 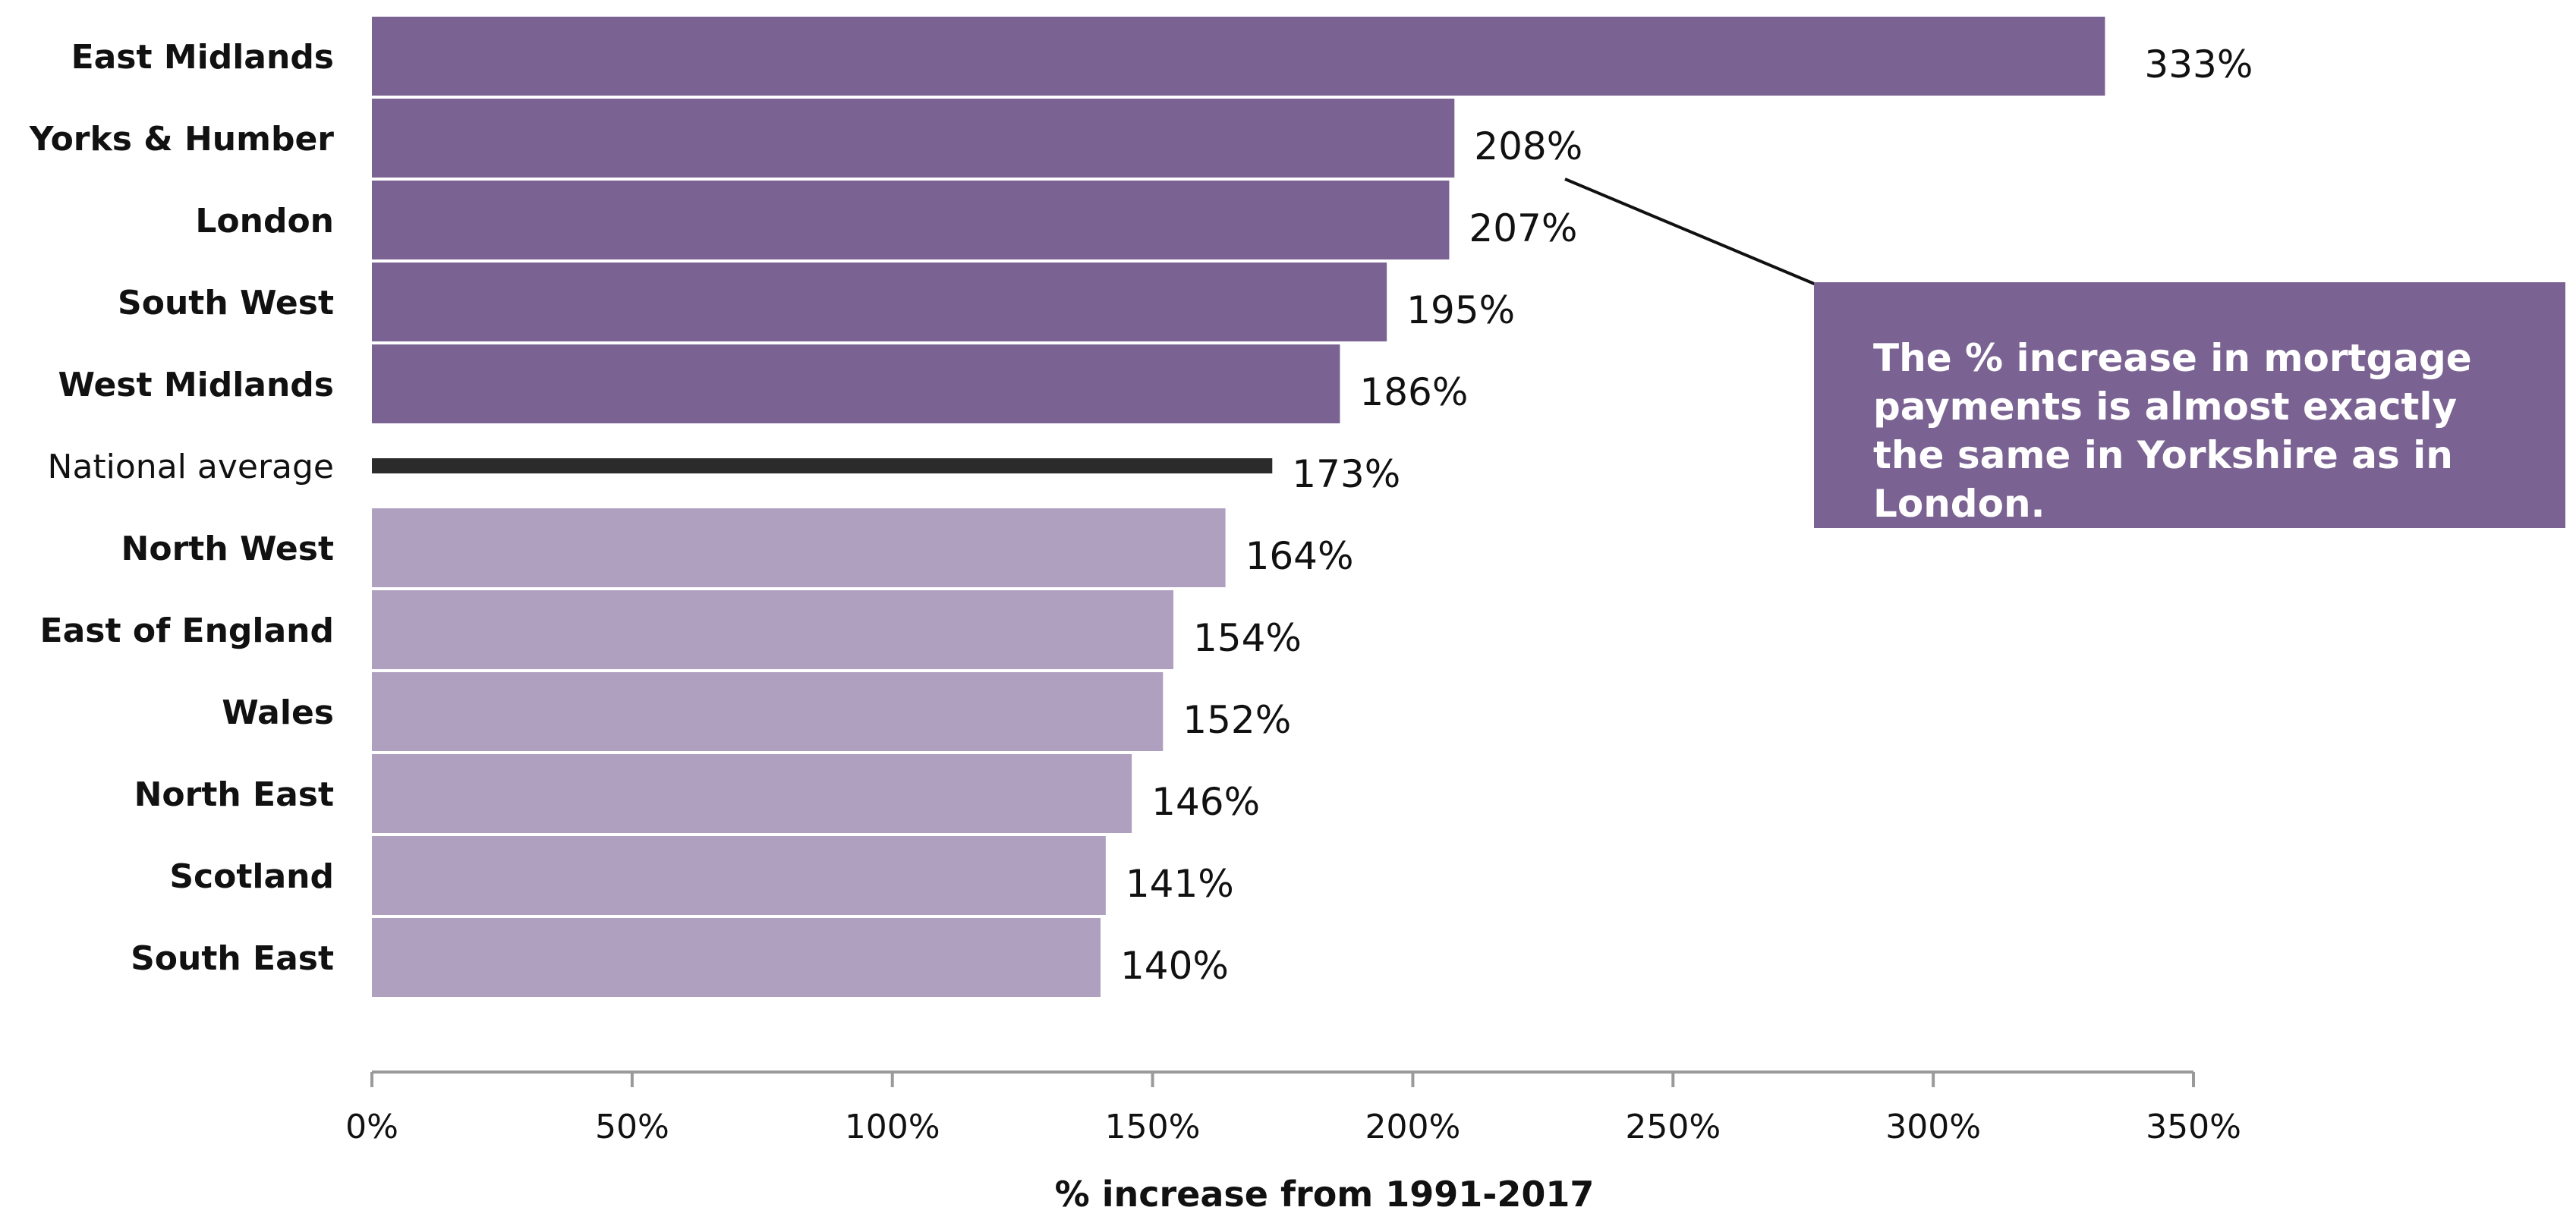 What do you see at coordinates (1238, 56) in the screenshot?
I see `bar-east-midlands` at bounding box center [1238, 56].